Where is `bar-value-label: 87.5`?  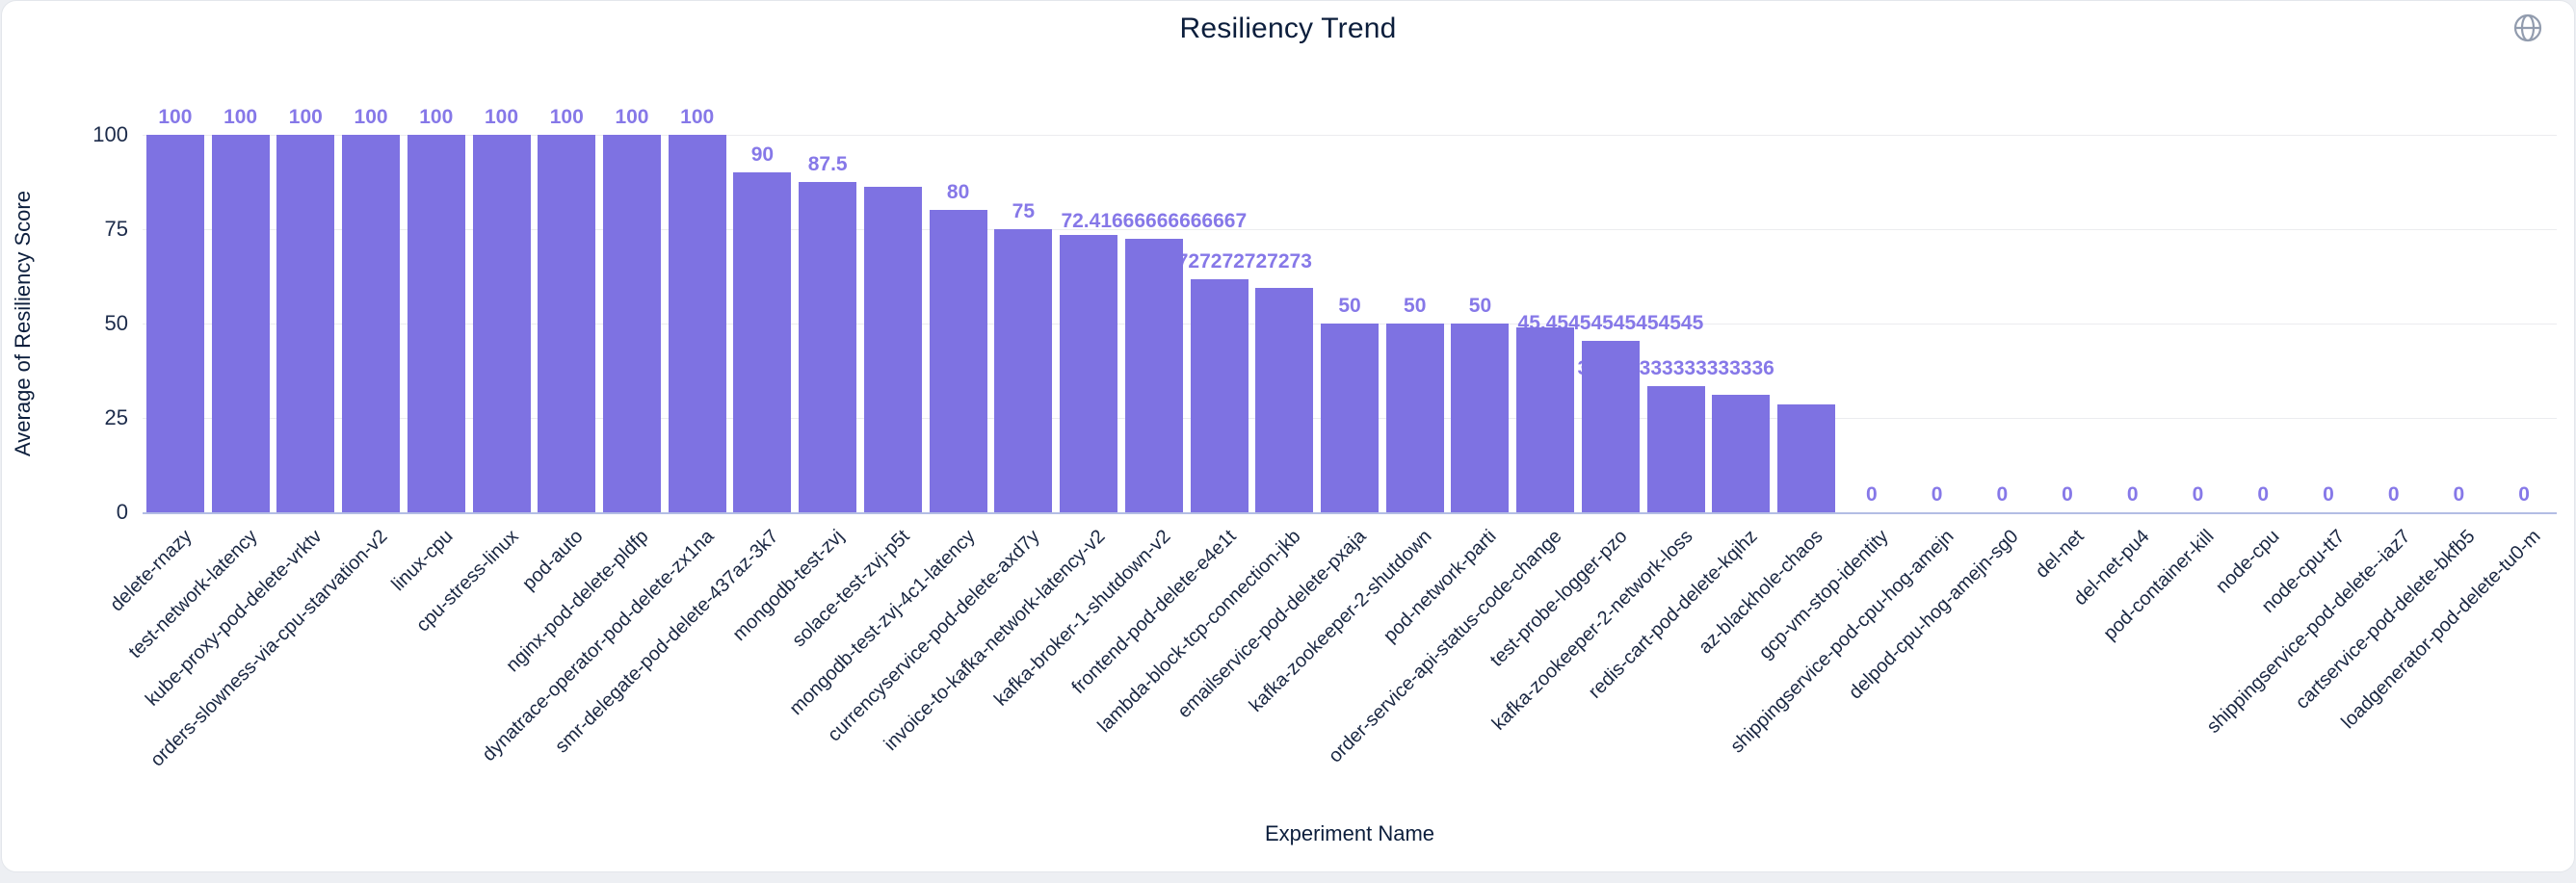
bar-value-label: 87.5 is located at coordinates (828, 164).